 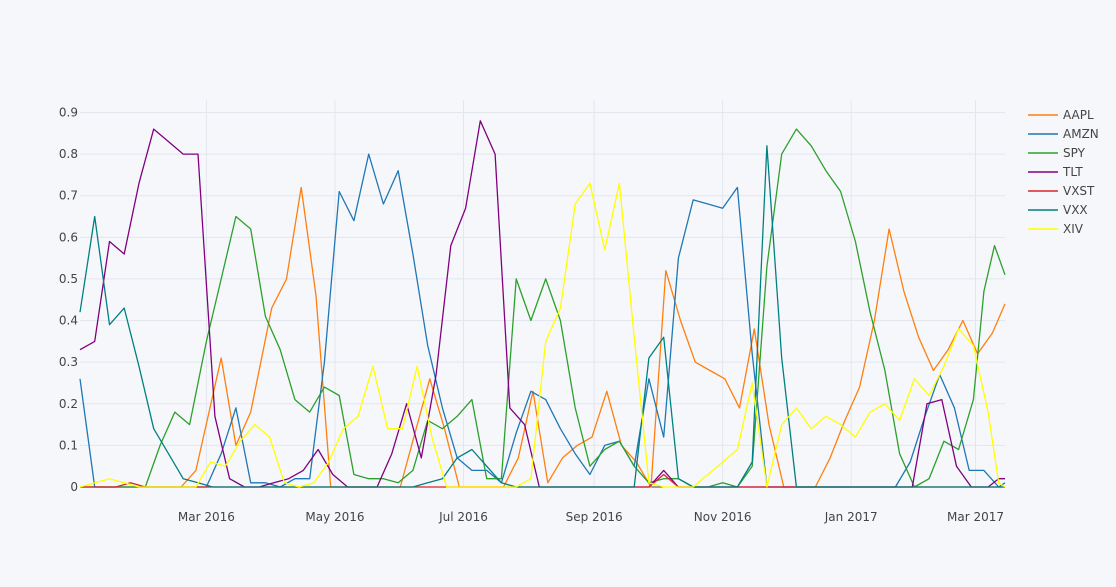 I want to click on y-axis: 0 0.1 0.2 0.3 0.4 0.5 0.6 0.7 0.8 0.9, so click(x=68, y=299).